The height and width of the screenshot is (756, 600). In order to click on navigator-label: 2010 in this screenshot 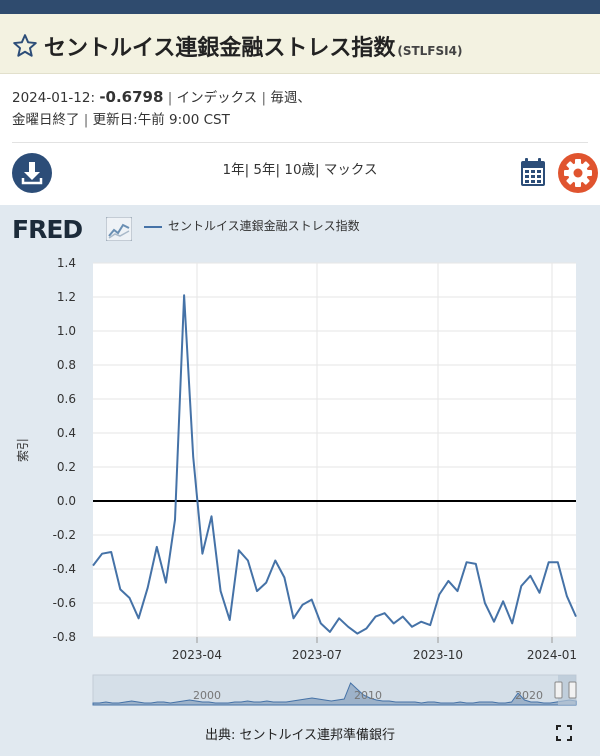, I will do `click(368, 695)`.